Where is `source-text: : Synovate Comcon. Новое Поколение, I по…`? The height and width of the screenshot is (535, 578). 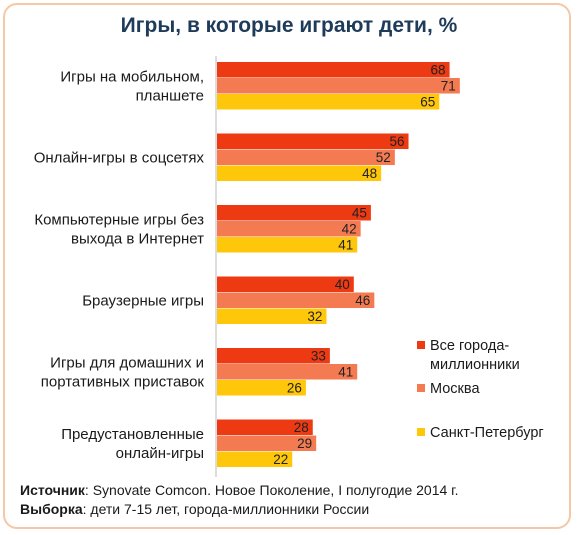
source-text: : Synovate Comcon. Новое Поколение, I по… is located at coordinates (271, 490).